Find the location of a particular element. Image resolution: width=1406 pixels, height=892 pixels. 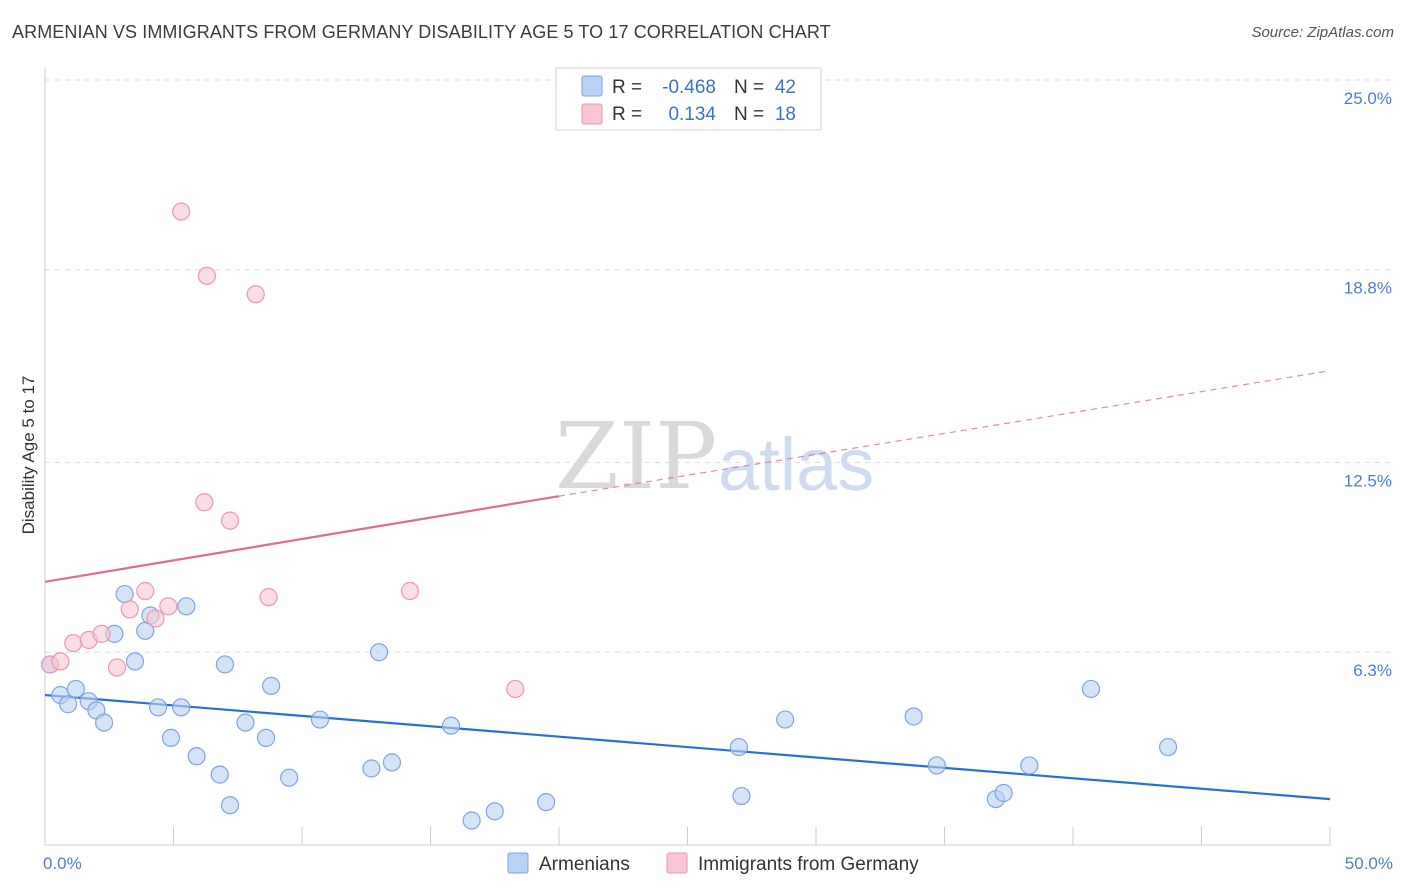

trend-line-armenians is located at coordinates (687, 747).